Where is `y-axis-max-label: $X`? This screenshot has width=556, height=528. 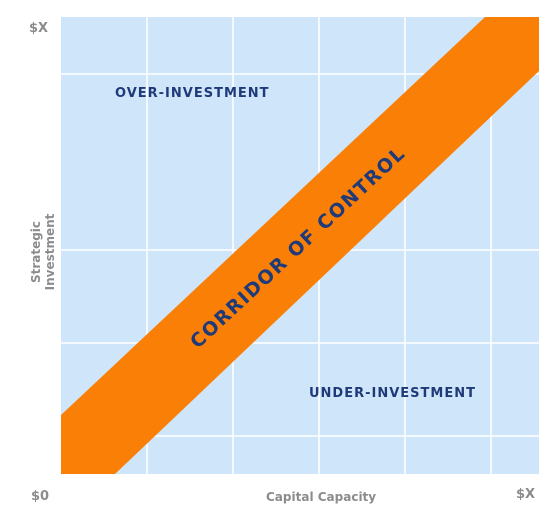
y-axis-max-label: $X is located at coordinates (39, 28).